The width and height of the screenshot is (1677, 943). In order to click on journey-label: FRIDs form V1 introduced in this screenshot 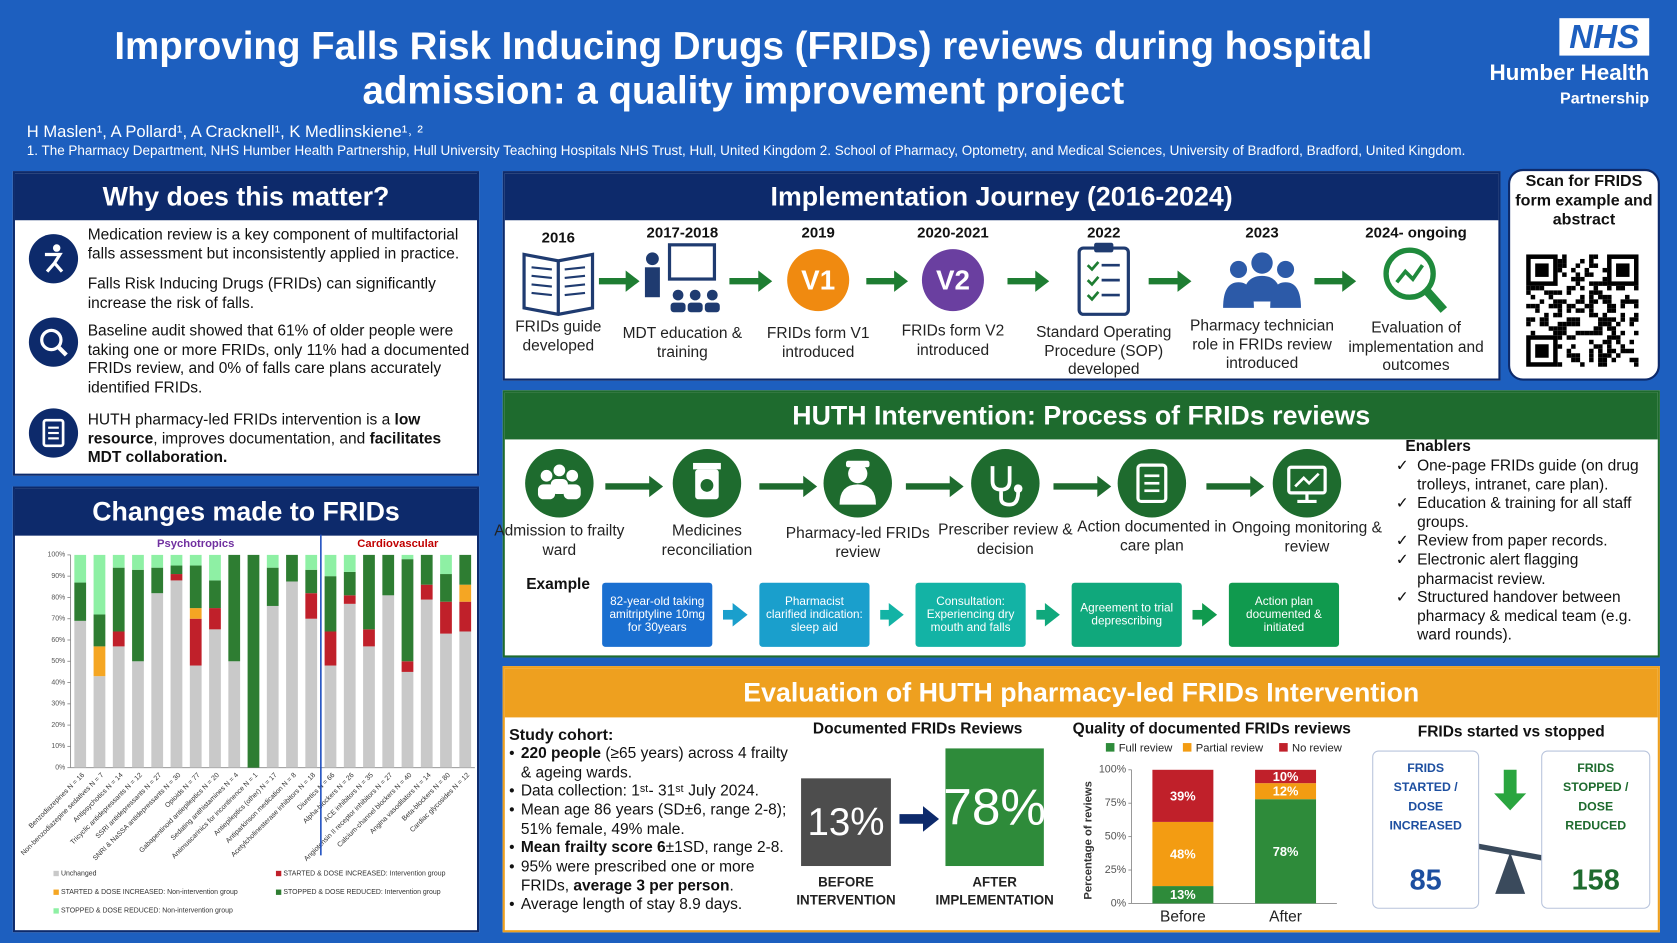, I will do `click(818, 343)`.